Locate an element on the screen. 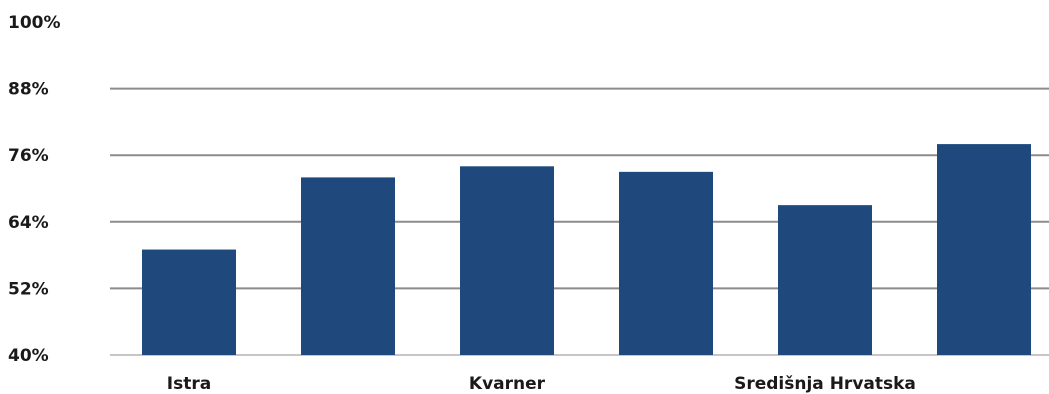 The width and height of the screenshot is (1049, 394). x-category-label: Središnja Hrvatska is located at coordinates (825, 384).